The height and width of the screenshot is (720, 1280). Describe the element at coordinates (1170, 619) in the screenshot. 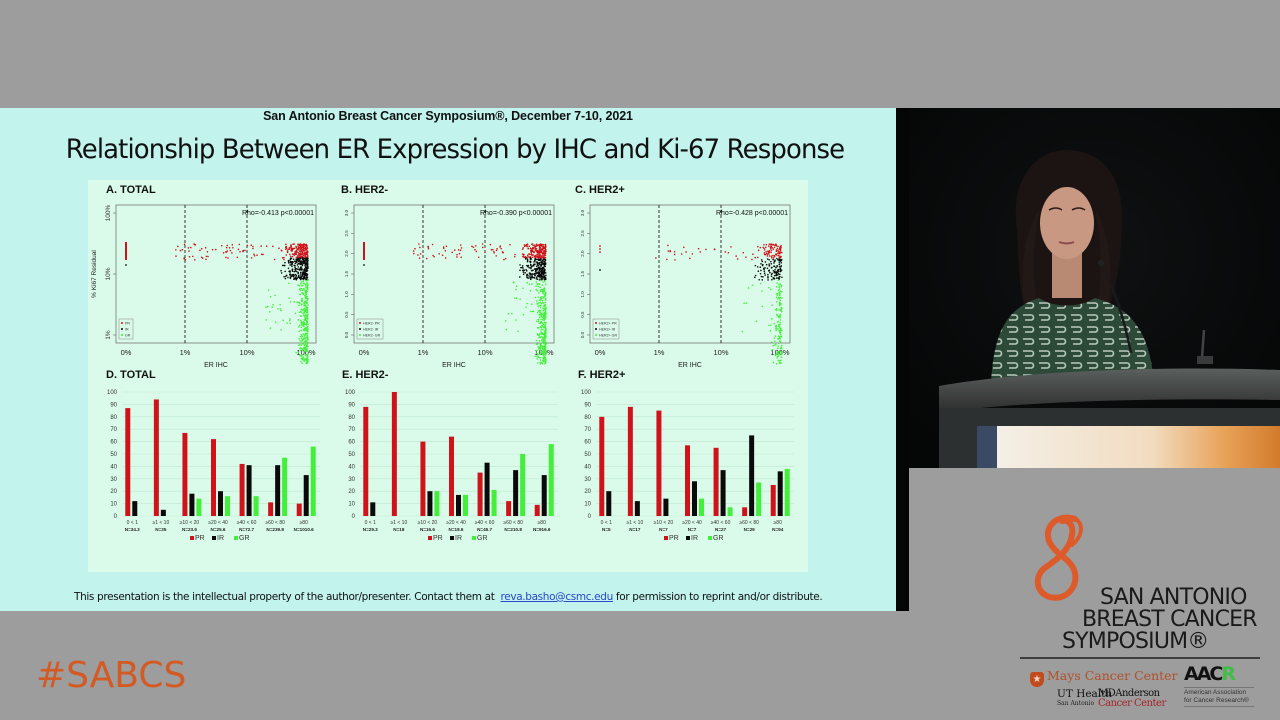

I see `sabcs-line-2: BREAST CANCER` at that location.